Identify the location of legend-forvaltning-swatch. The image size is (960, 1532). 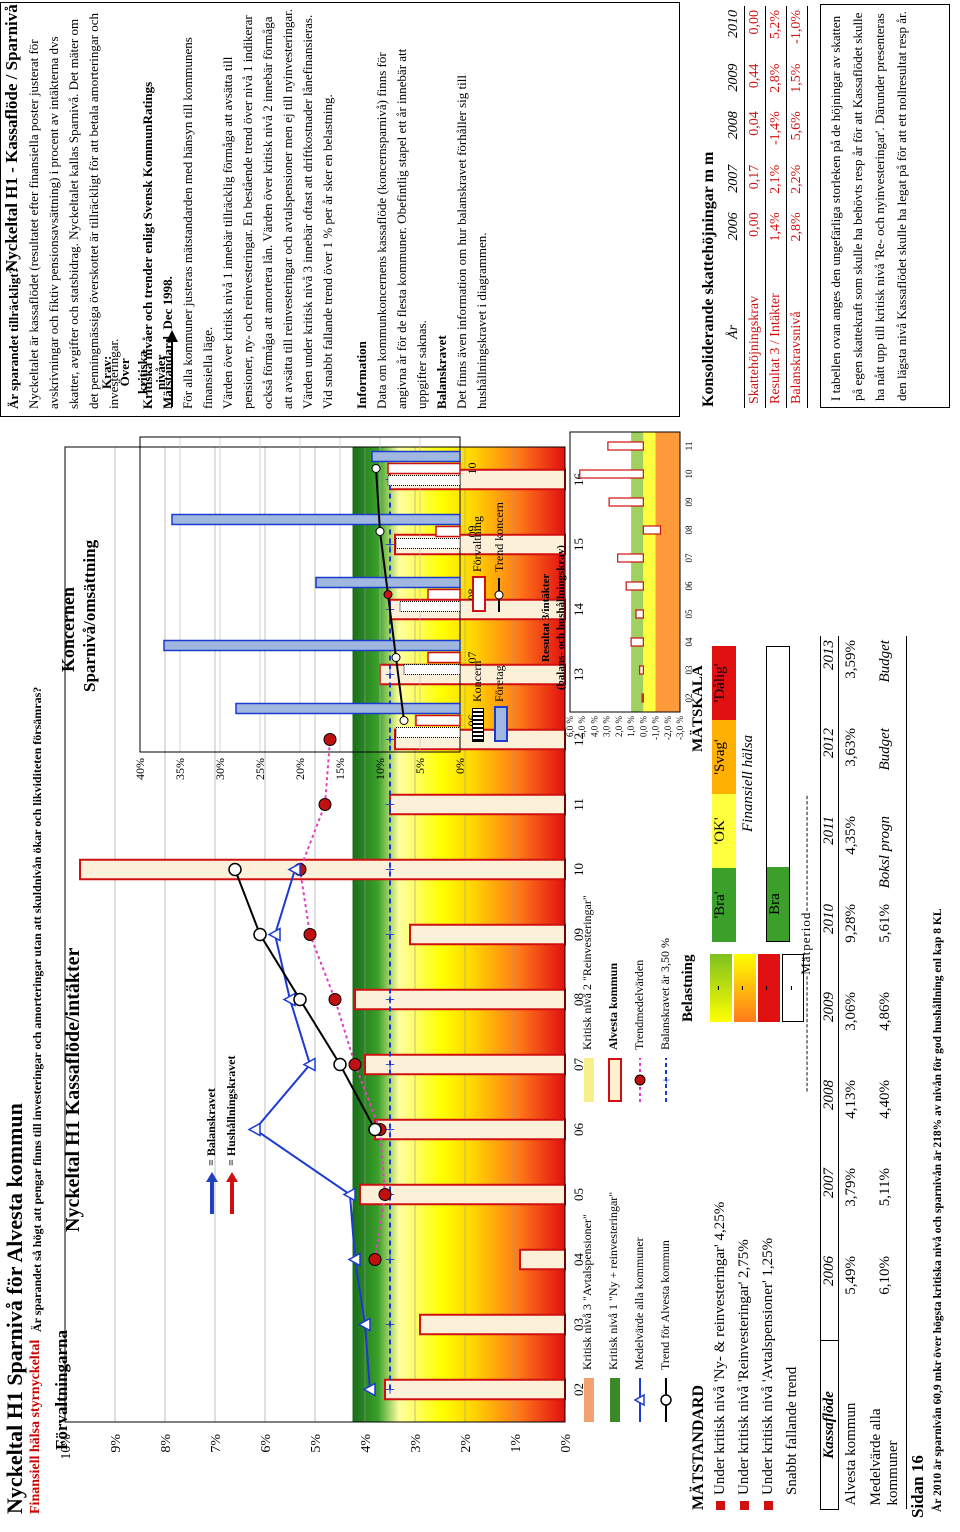
(479, 594).